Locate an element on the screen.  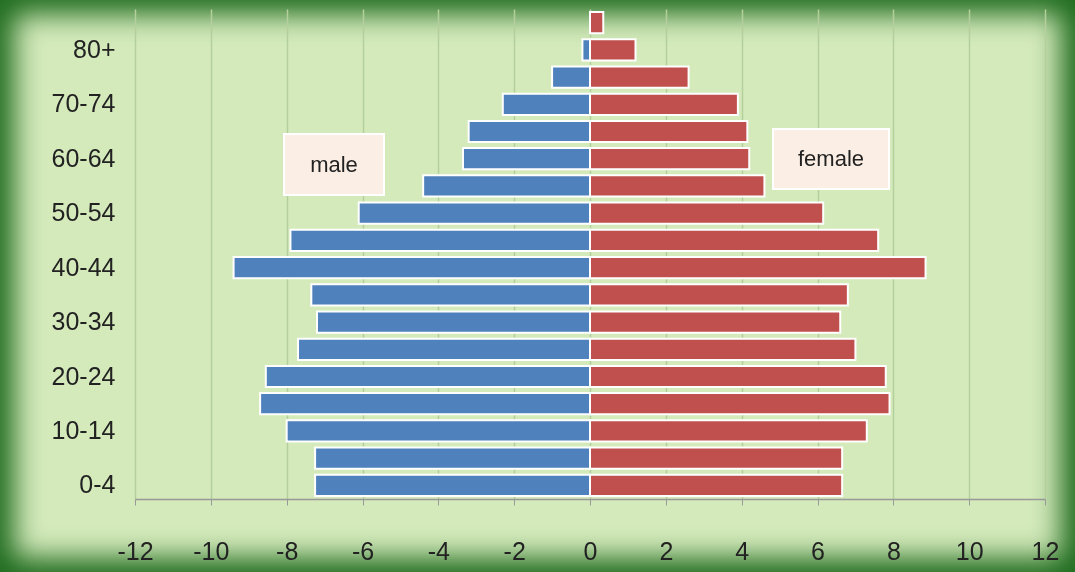
bar is located at coordinates (597, 22).